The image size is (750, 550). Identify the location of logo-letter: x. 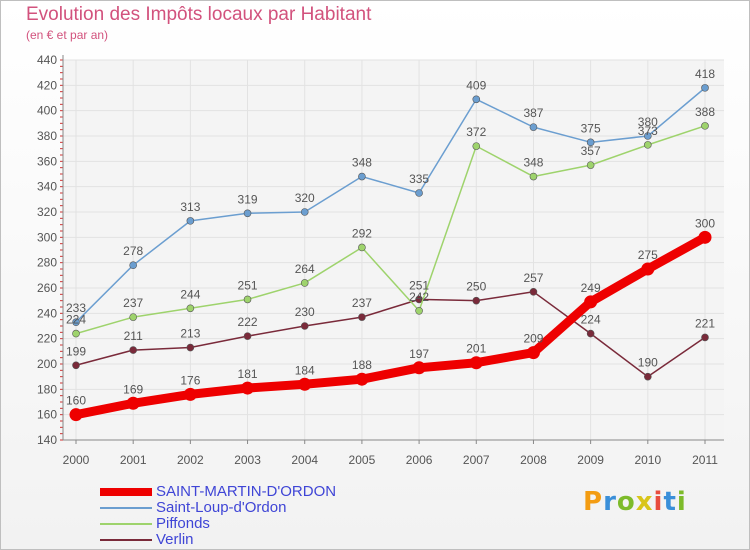
(644, 502).